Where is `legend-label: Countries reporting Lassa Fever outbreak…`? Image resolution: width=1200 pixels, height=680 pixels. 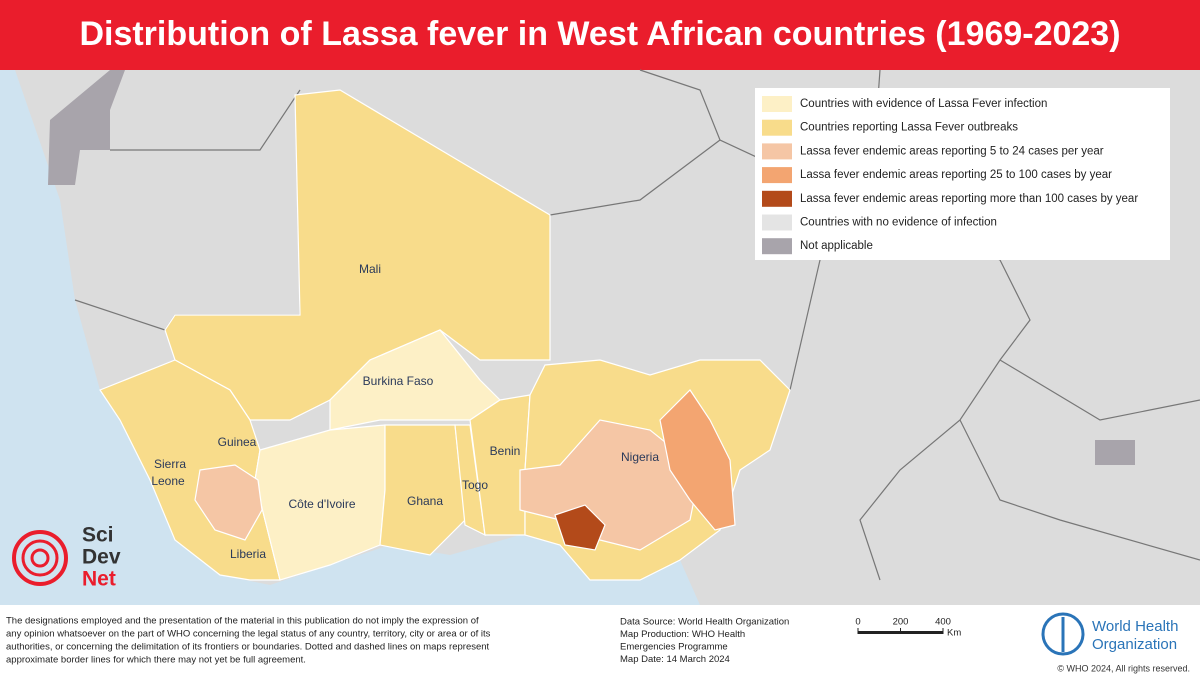 legend-label: Countries reporting Lassa Fever outbreak… is located at coordinates (909, 128).